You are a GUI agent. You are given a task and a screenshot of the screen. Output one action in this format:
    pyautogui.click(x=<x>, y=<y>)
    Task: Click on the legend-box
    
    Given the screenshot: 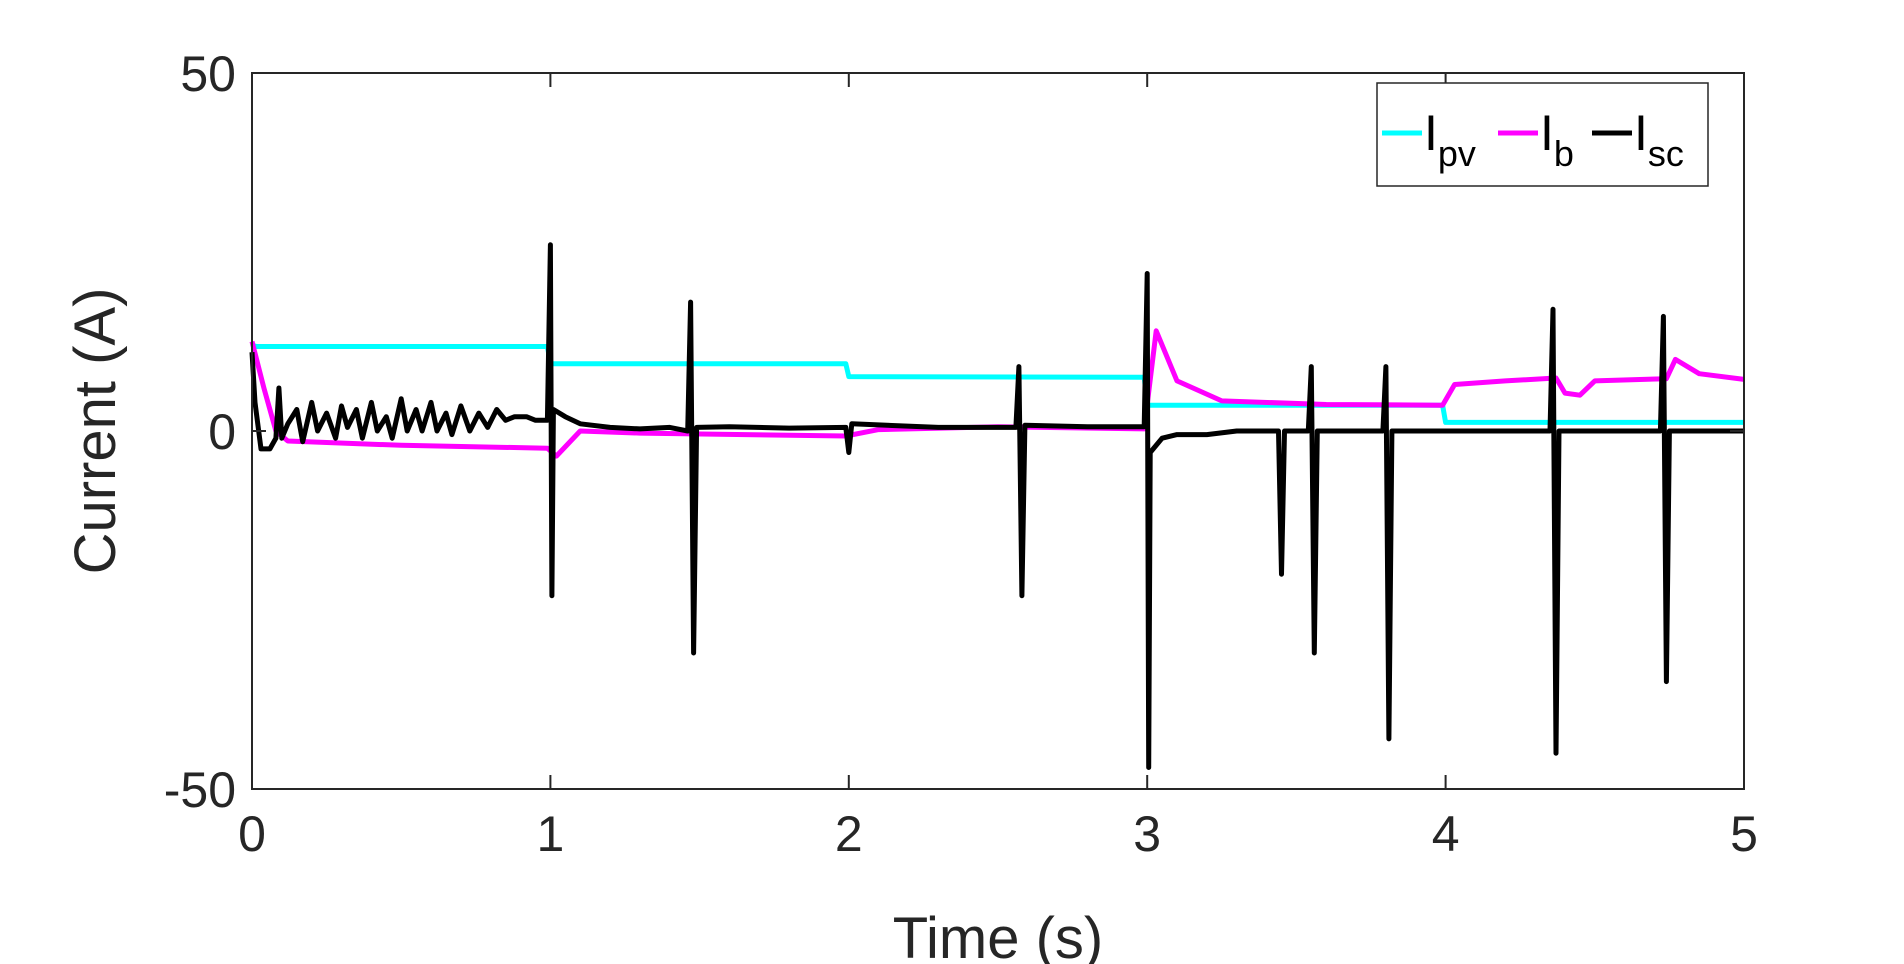 What is the action you would take?
    pyautogui.click(x=1542, y=134)
    